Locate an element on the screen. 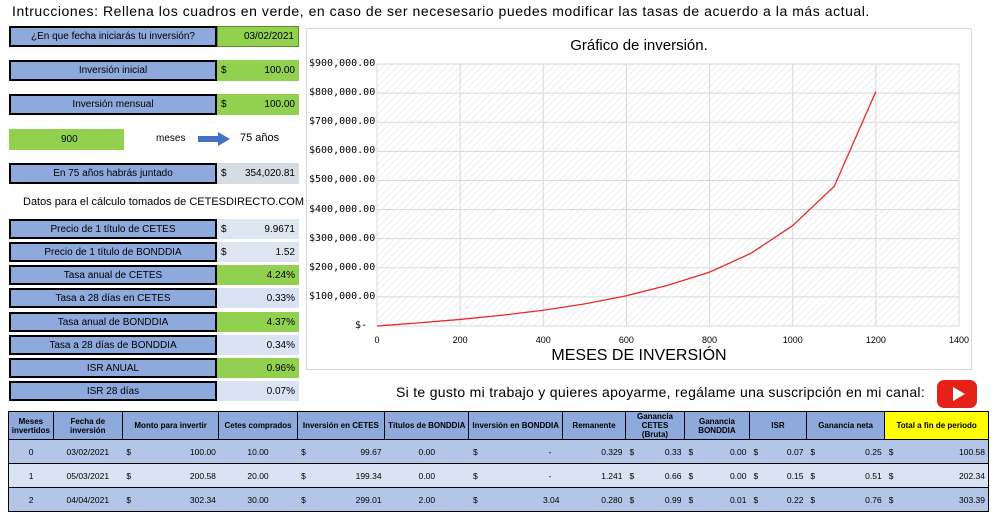  rate-value-cell: 0.34% is located at coordinates (258, 345).